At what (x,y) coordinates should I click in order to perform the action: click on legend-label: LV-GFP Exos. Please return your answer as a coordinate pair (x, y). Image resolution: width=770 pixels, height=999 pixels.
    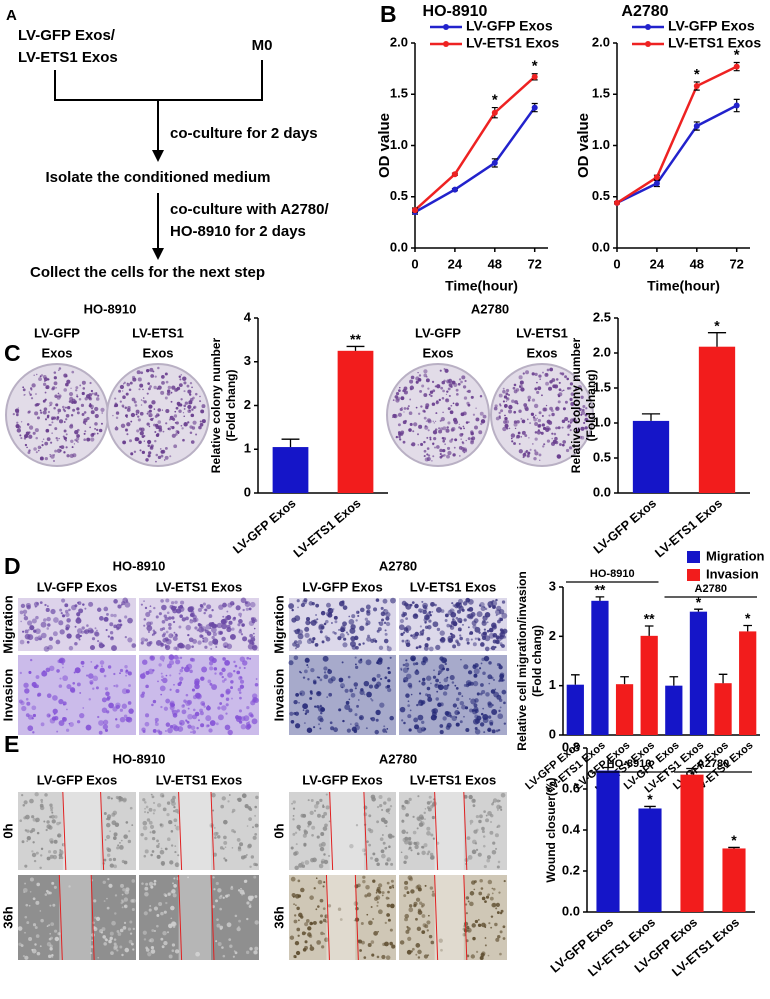
    Looking at the image, I should click on (509, 26).